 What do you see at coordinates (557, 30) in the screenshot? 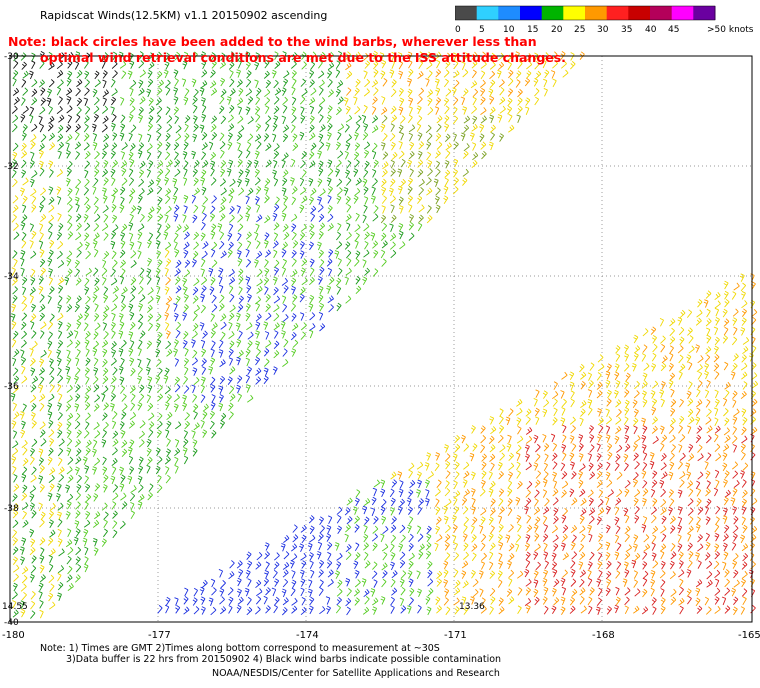
I see `colorbar-label: 20` at bounding box center [557, 30].